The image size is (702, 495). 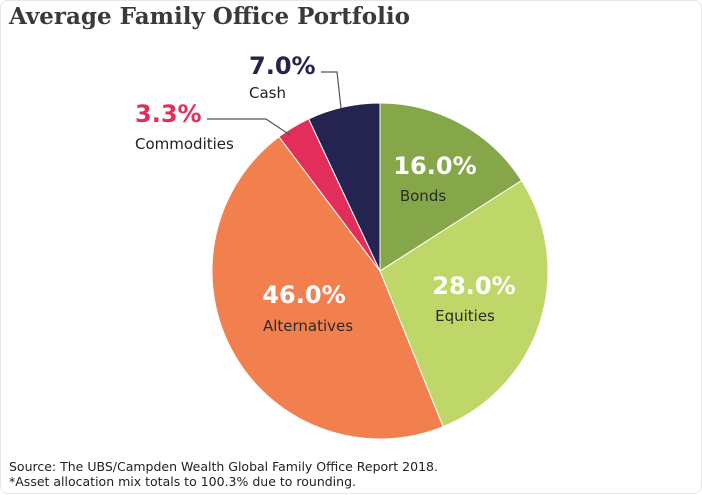 I want to click on pie-slice-bonds, so click(x=451, y=187).